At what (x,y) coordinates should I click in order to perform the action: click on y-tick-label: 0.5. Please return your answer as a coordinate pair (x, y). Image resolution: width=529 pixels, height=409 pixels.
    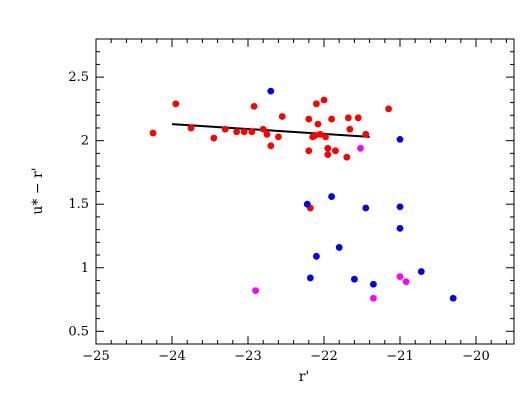
    Looking at the image, I should click on (78, 331).